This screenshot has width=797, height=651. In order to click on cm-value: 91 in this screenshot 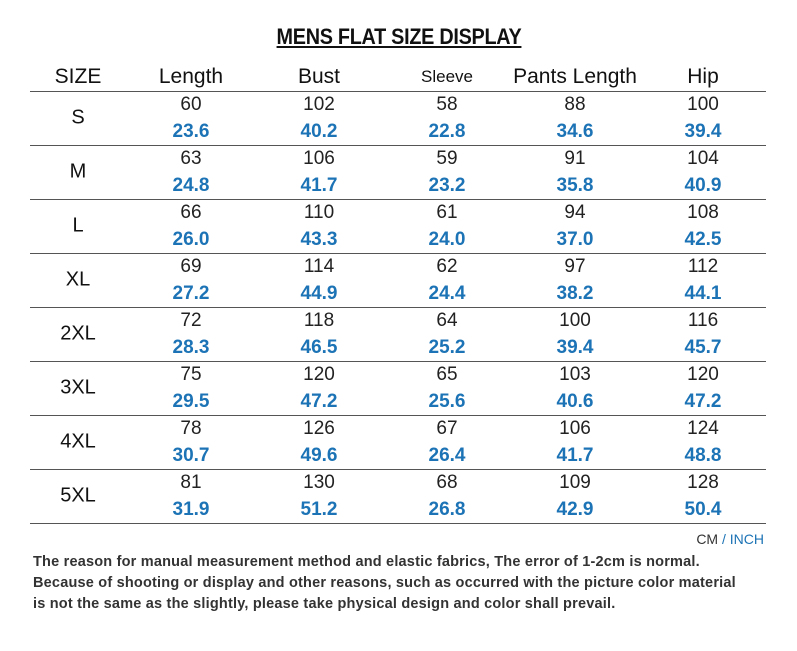, I will do `click(575, 158)`.